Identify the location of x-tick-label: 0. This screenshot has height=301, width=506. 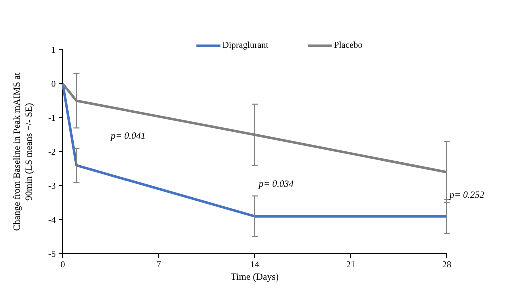
(63, 264).